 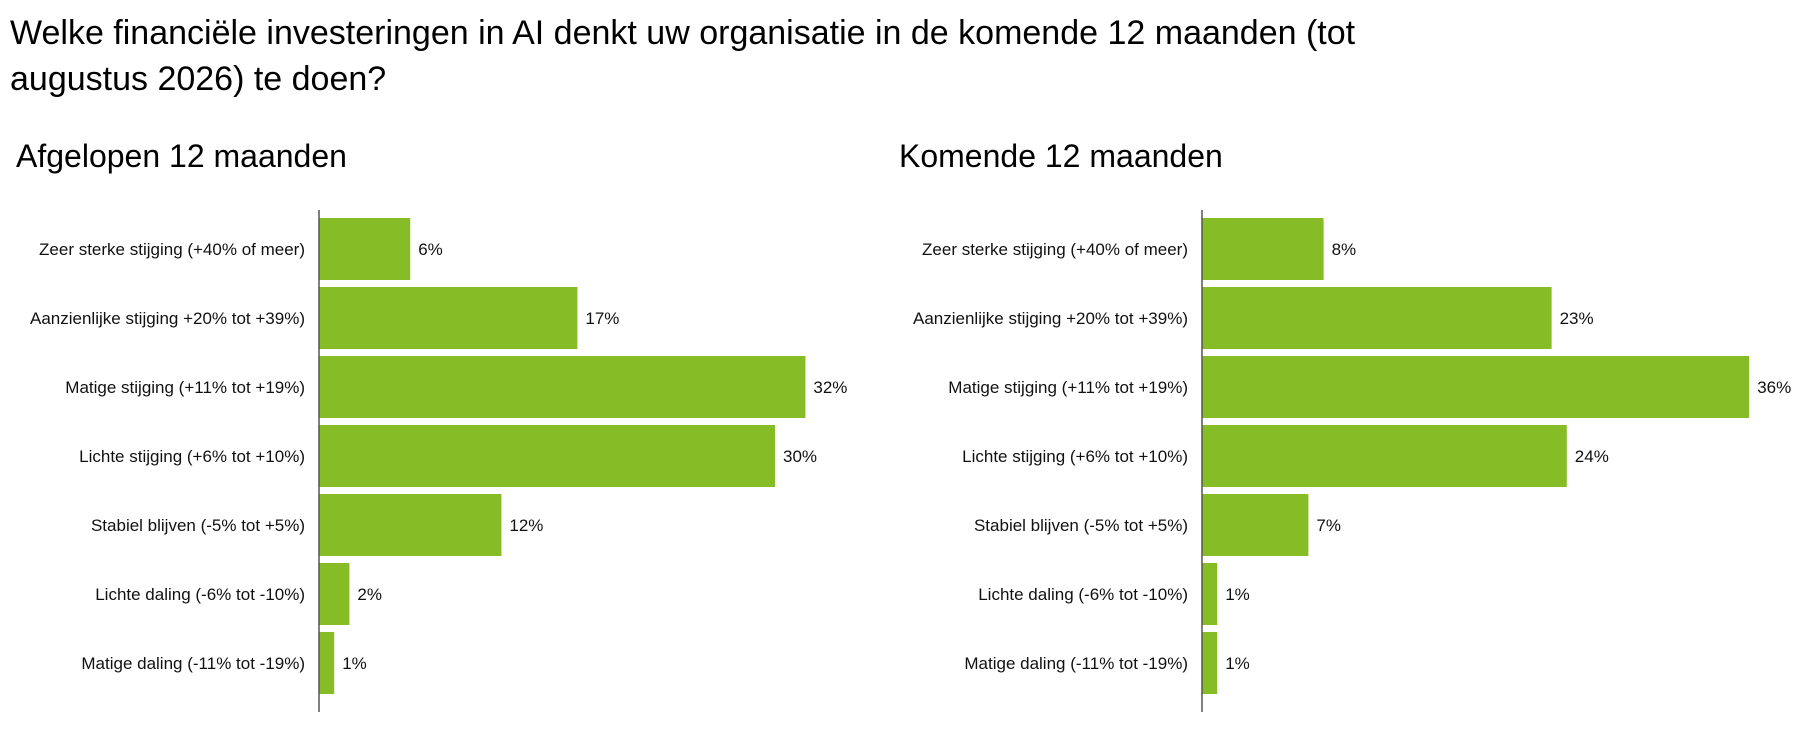 I want to click on data-label: 32%, so click(x=830, y=387).